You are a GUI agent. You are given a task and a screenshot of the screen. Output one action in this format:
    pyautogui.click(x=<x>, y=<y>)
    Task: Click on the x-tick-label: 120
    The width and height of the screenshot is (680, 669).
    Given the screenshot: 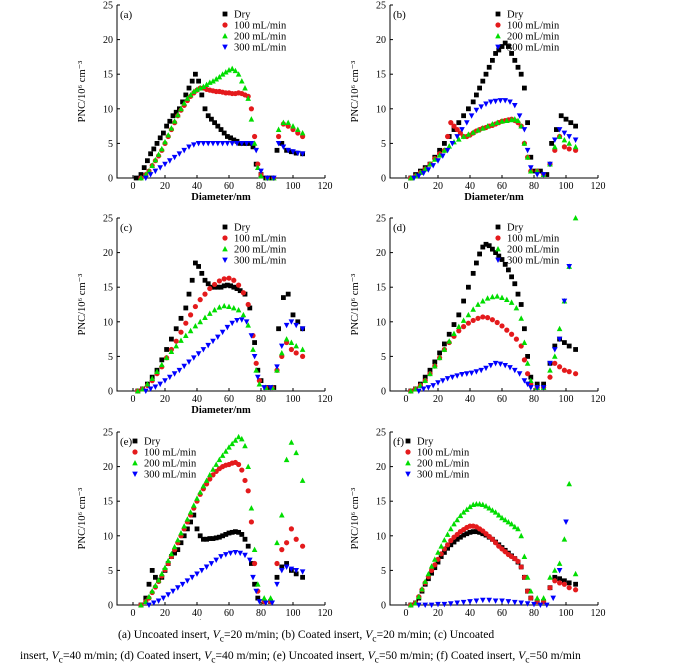 What is the action you would take?
    pyautogui.click(x=598, y=613)
    